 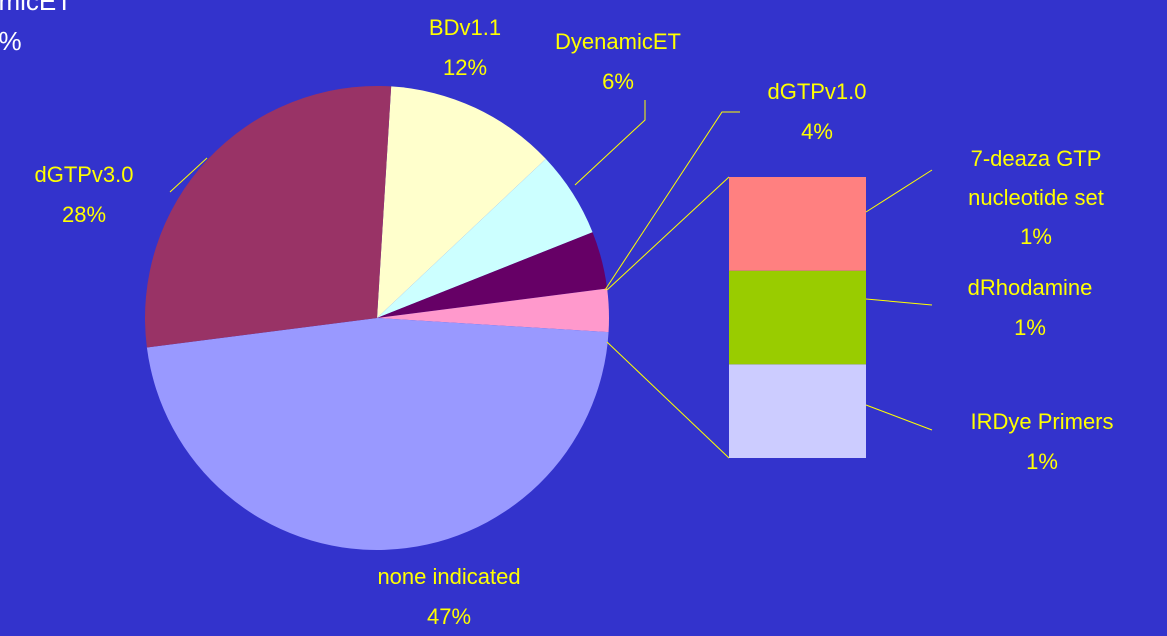 What do you see at coordinates (36, 8) in the screenshot?
I see `cropped-annotation: amicET` at bounding box center [36, 8].